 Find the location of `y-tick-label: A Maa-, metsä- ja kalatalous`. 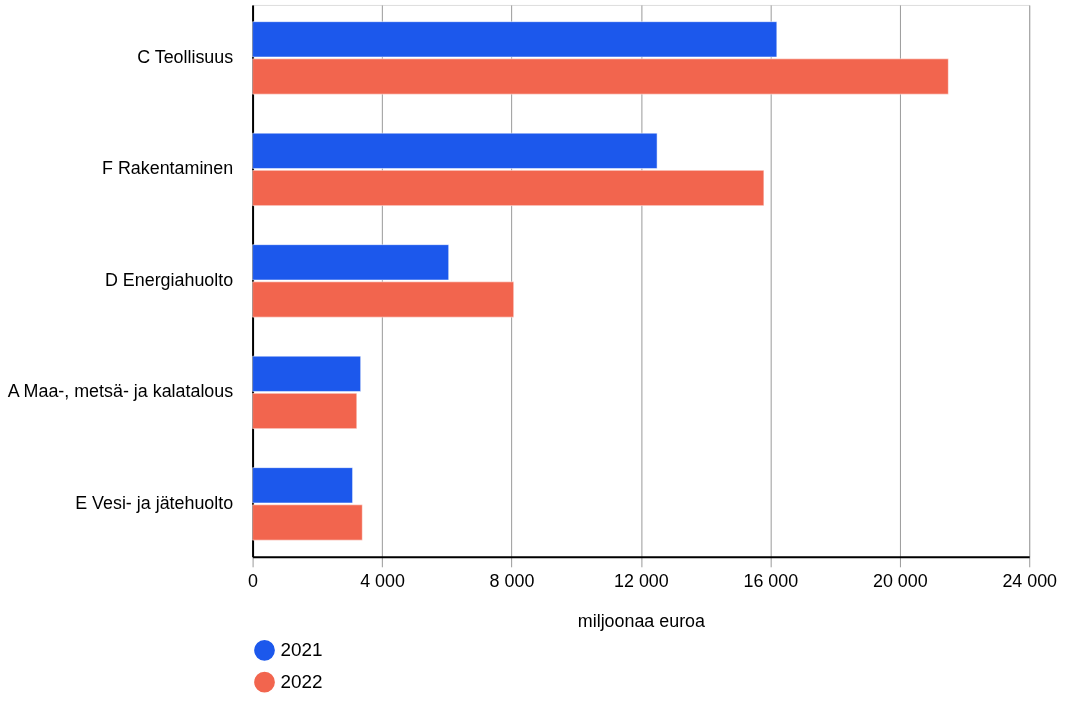

y-tick-label: A Maa-, metsä- ja kalatalous is located at coordinates (120, 391).